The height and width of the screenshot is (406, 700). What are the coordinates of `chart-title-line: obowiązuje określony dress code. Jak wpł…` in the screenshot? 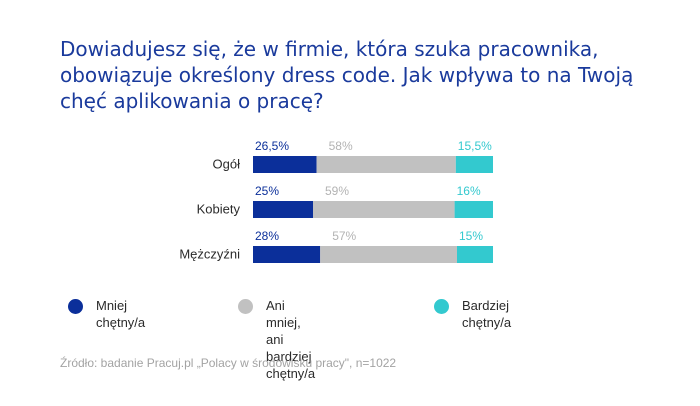 It's located at (347, 75).